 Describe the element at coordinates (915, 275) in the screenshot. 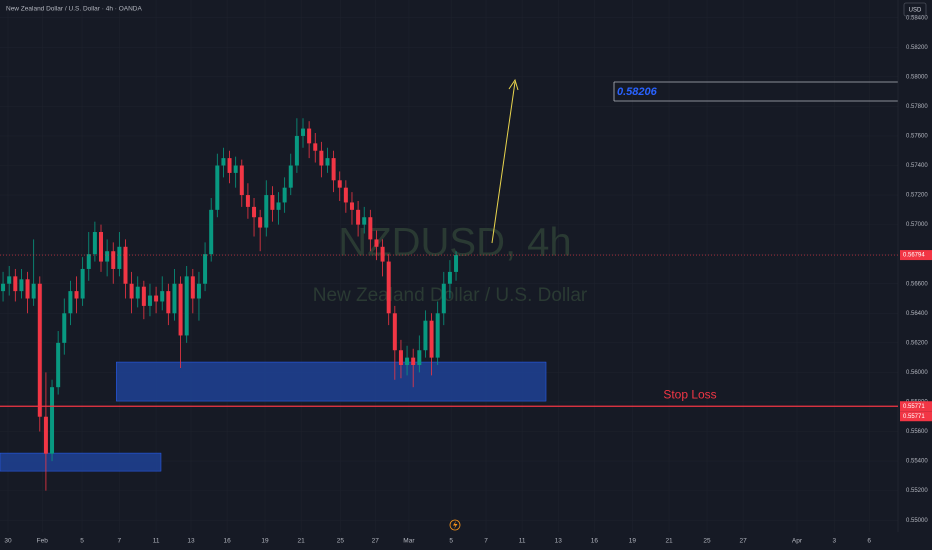

I see `price-axis` at that location.